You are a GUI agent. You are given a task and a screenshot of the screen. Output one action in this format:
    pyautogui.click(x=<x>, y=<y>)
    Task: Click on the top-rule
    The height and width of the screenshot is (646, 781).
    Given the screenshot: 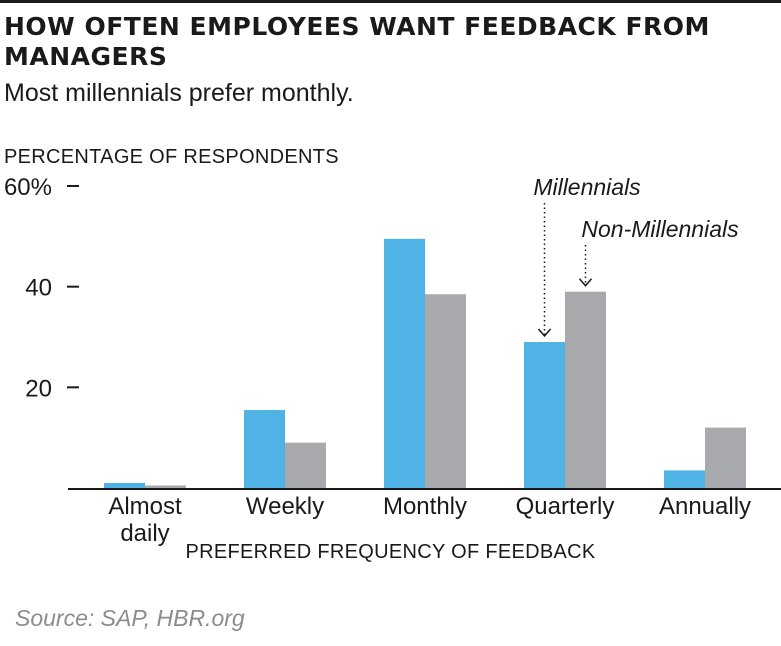 What is the action you would take?
    pyautogui.click(x=390, y=1)
    